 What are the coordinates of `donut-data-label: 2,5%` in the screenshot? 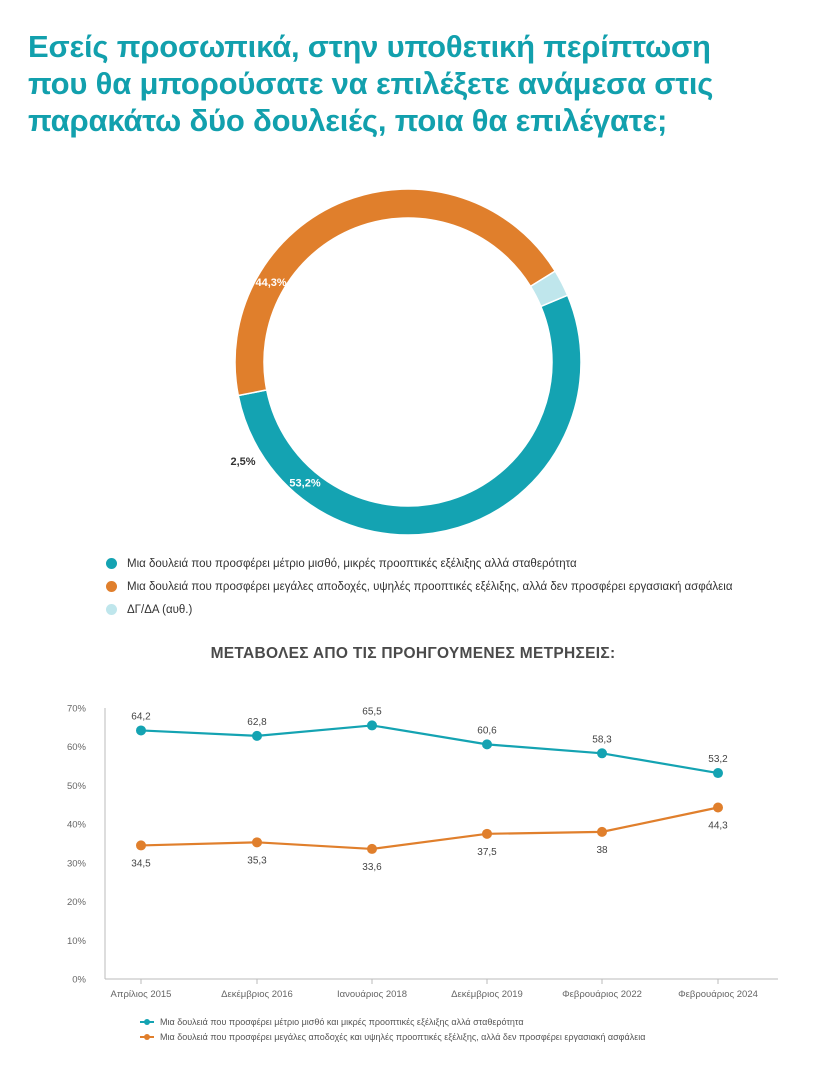 It's located at (242, 462).